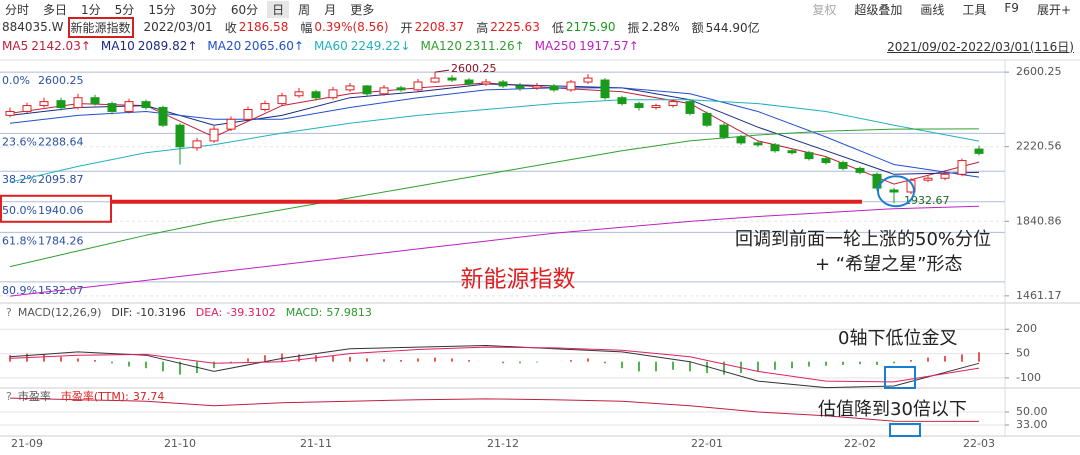 Image resolution: width=1080 pixels, height=455 pixels. What do you see at coordinates (1053, 9) in the screenshot?
I see `tool-button: 展开+` at bounding box center [1053, 9].